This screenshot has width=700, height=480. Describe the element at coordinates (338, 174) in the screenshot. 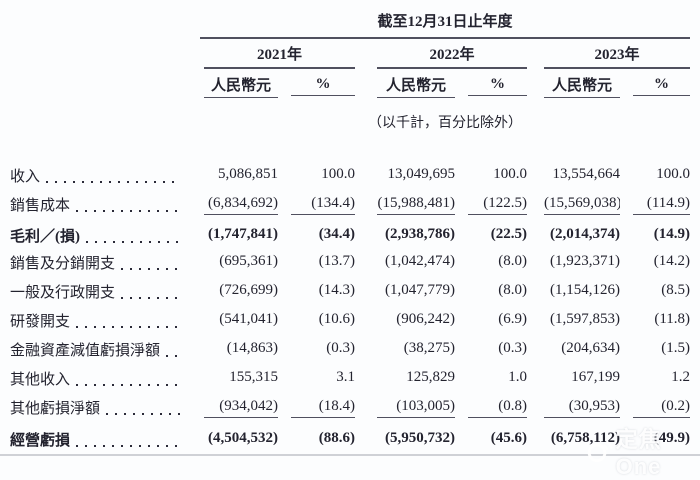

I see `percent-value-2021: 100.0` at that location.